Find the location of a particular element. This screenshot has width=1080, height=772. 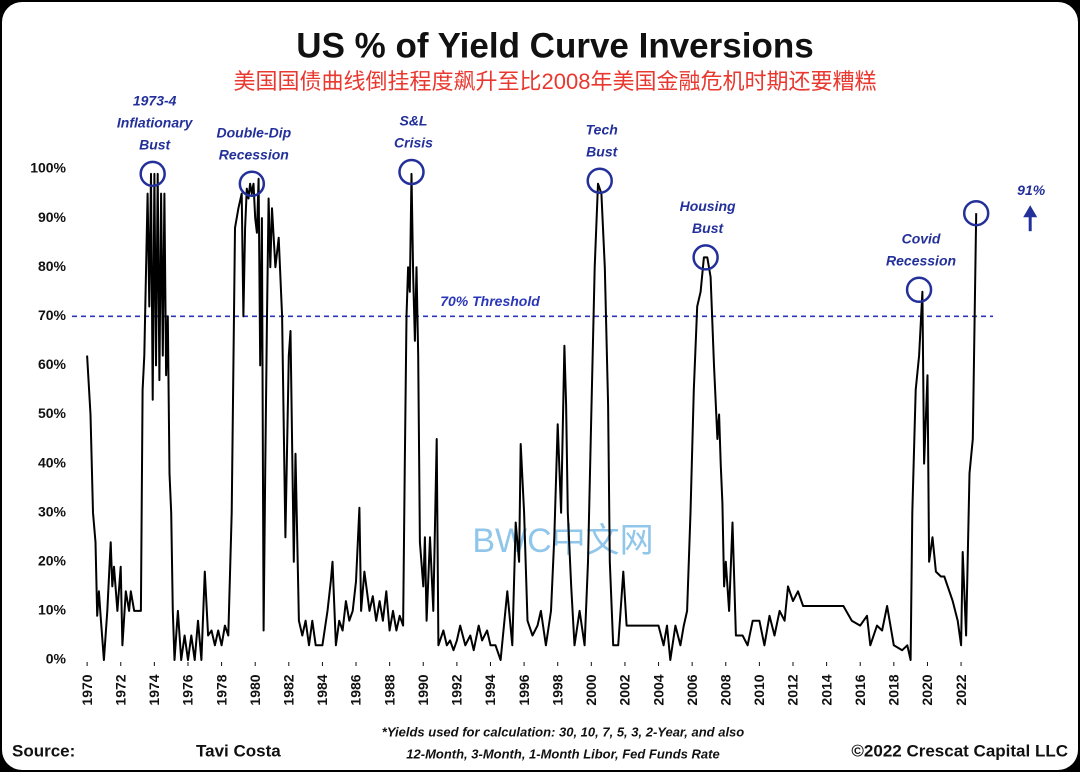

x-tick-label: 2022 is located at coordinates (961, 689).